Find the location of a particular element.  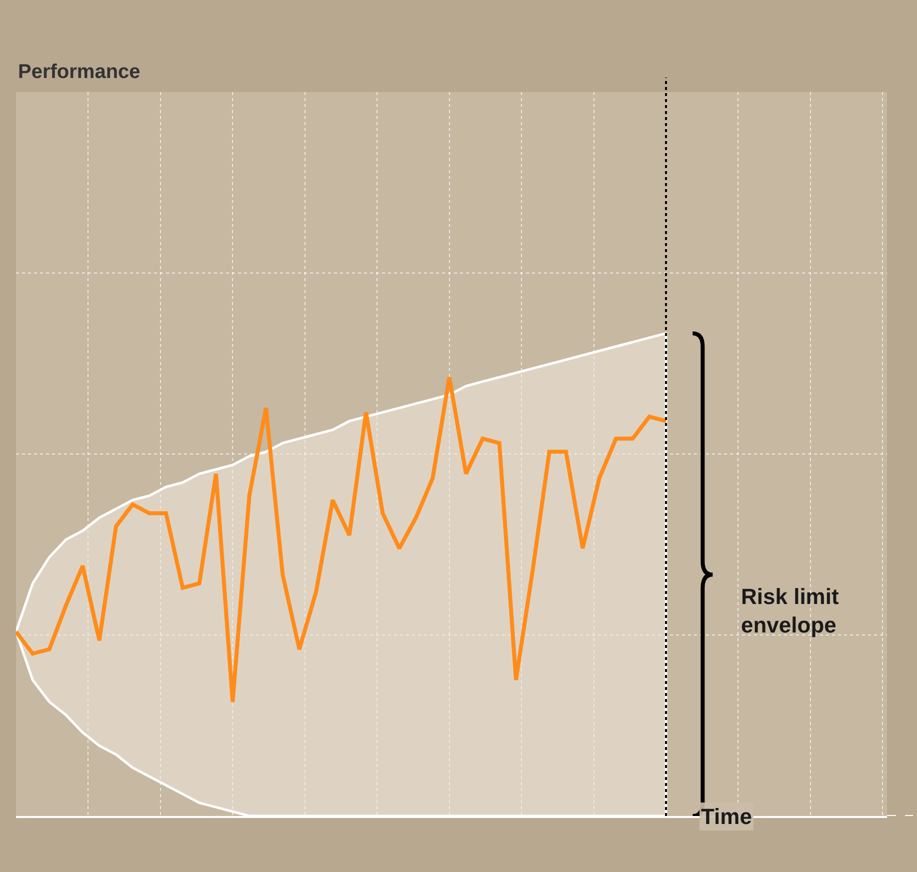

x-axis-title: Time is located at coordinates (726, 816).